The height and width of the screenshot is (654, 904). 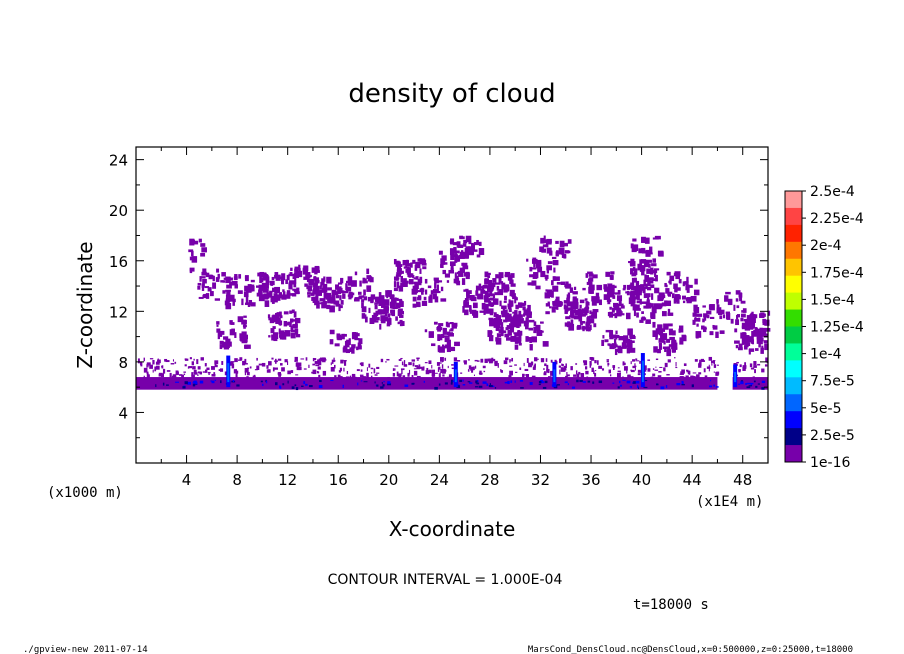 I want to click on y-tick-label-4: 4, so click(x=123, y=413).